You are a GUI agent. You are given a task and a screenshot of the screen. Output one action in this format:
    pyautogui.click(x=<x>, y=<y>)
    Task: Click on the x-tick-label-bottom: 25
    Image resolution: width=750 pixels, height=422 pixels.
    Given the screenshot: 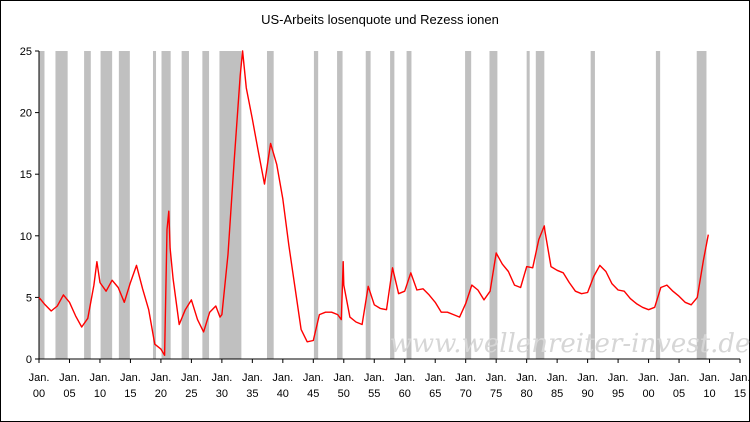 What is the action you would take?
    pyautogui.click(x=191, y=394)
    